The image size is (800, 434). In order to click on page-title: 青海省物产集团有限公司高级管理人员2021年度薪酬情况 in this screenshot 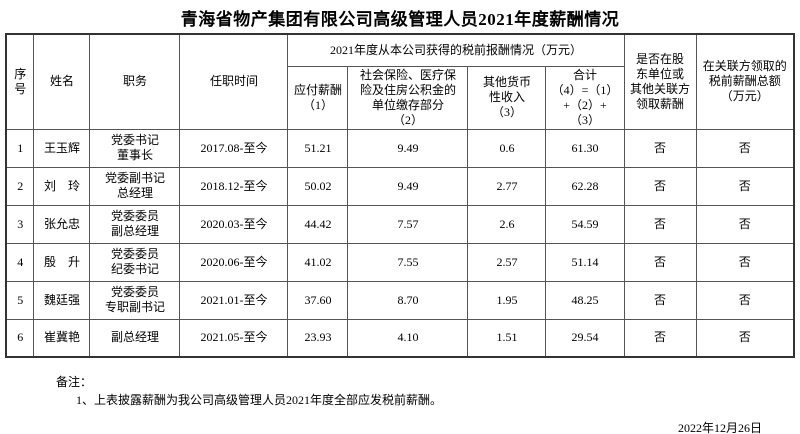, I will do `click(400, 19)`.